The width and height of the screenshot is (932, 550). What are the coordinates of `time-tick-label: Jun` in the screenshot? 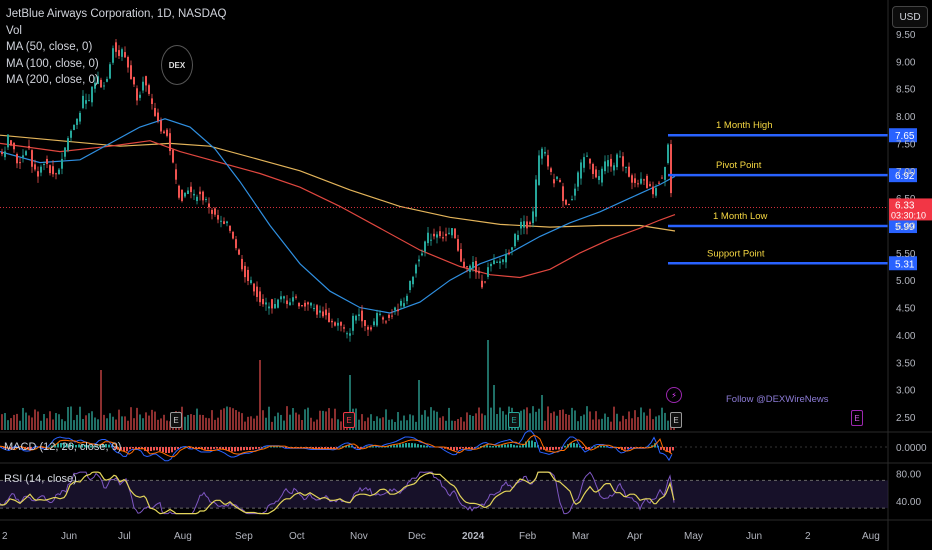 It's located at (69, 536).